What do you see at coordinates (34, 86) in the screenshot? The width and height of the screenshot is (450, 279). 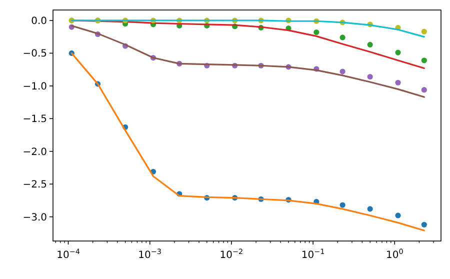 I see `y-tick-label: −1.0` at bounding box center [34, 86].